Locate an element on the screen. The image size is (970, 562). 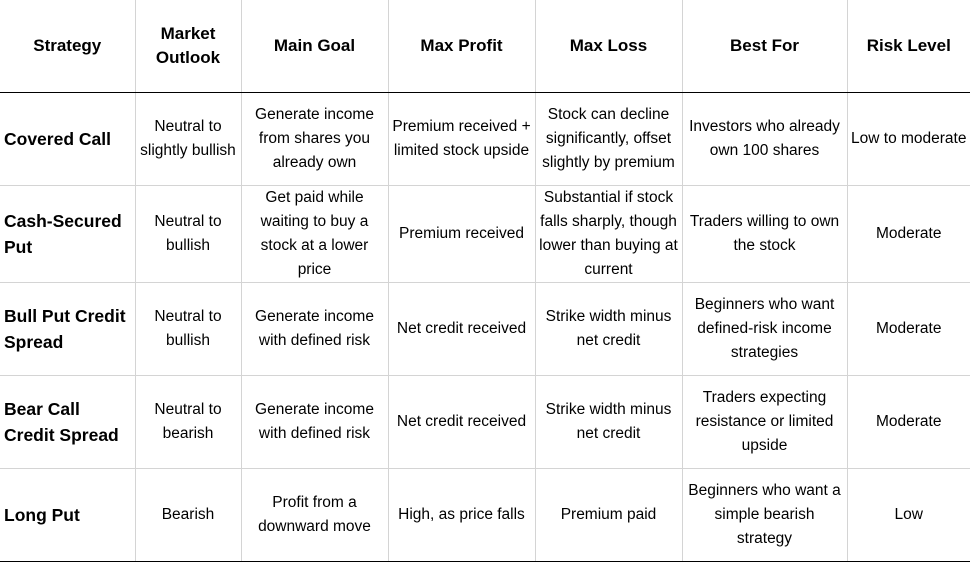
header-max-loss: Max Loss is located at coordinates (609, 46).